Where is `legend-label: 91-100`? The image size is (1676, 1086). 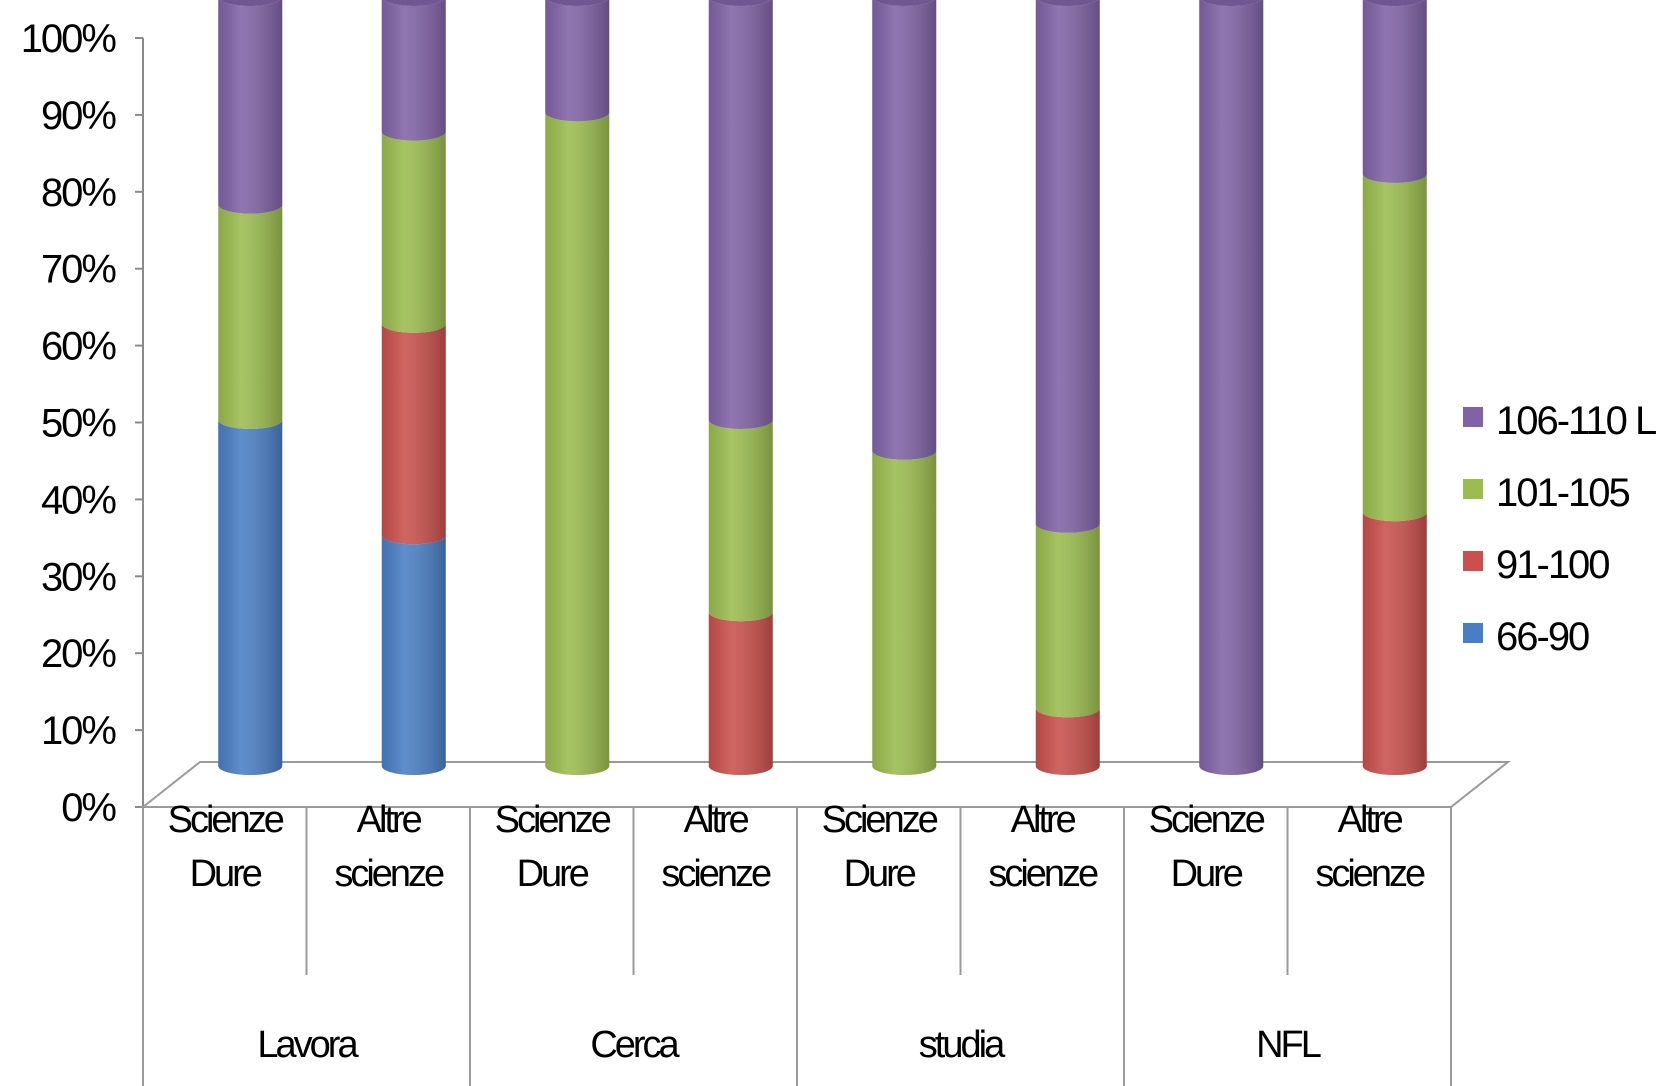 legend-label: 91-100 is located at coordinates (1552, 565).